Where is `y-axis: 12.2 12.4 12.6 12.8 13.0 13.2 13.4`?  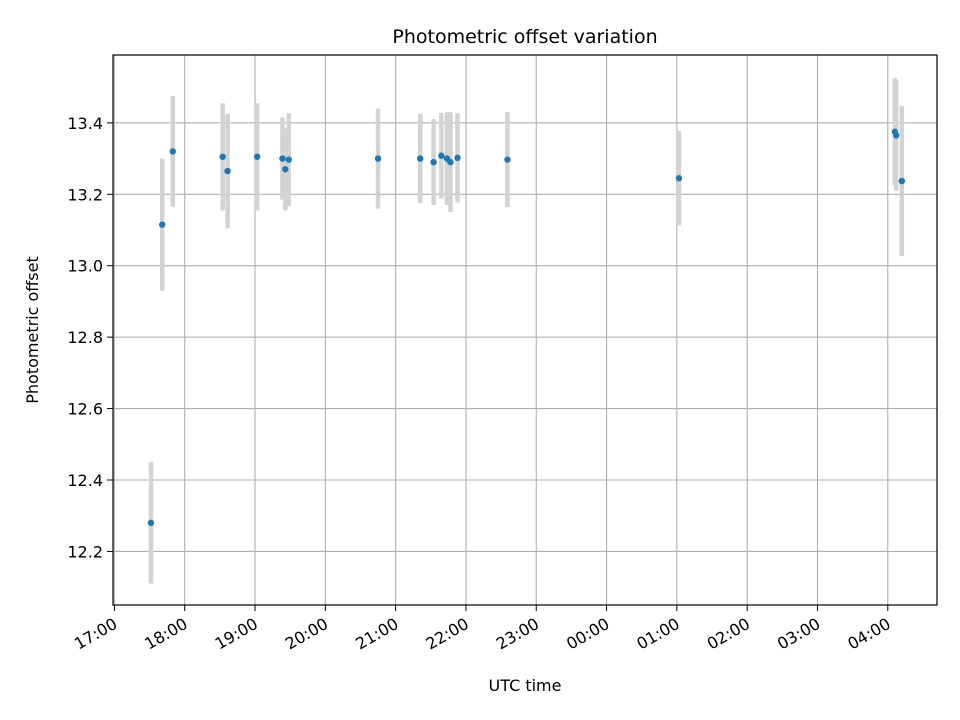 y-axis: 12.2 12.4 12.6 12.8 13.0 13.2 13.4 is located at coordinates (90, 337).